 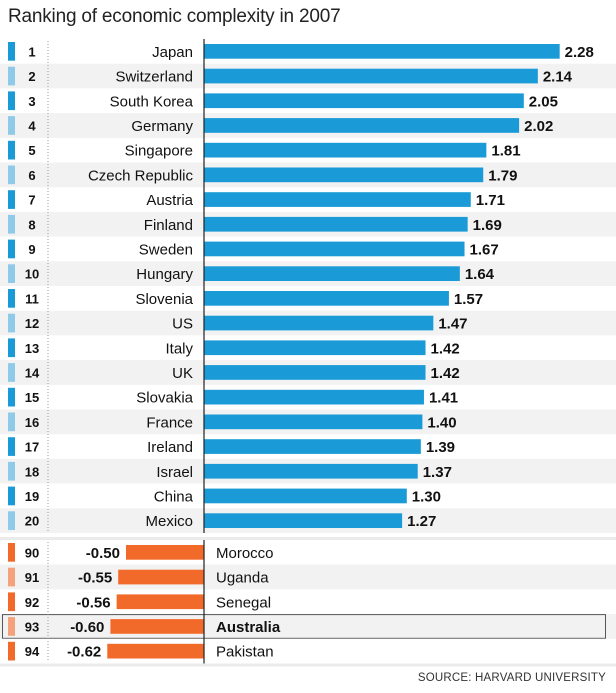 I want to click on value-label: 1.64, so click(x=480, y=274).